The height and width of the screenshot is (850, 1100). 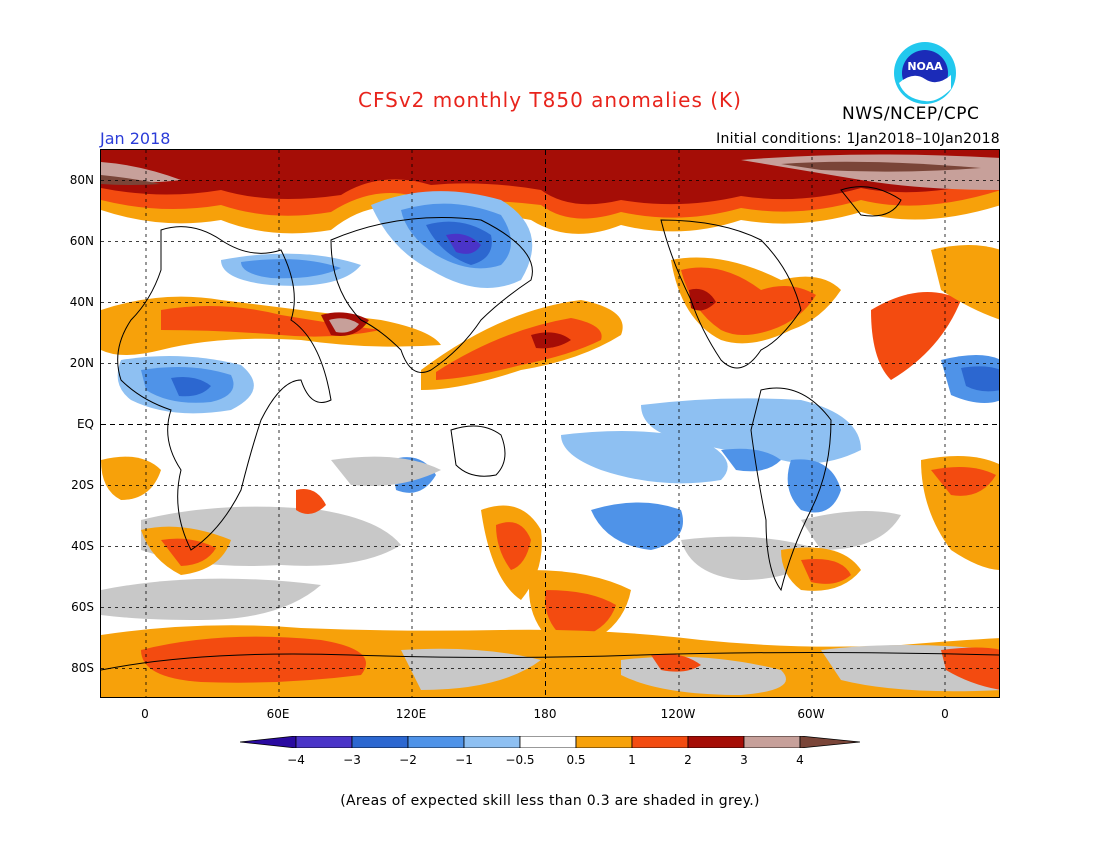 I want to click on initial-conditions: Initial conditions: 1Jan2018–10Jan2018, so click(x=858, y=139).